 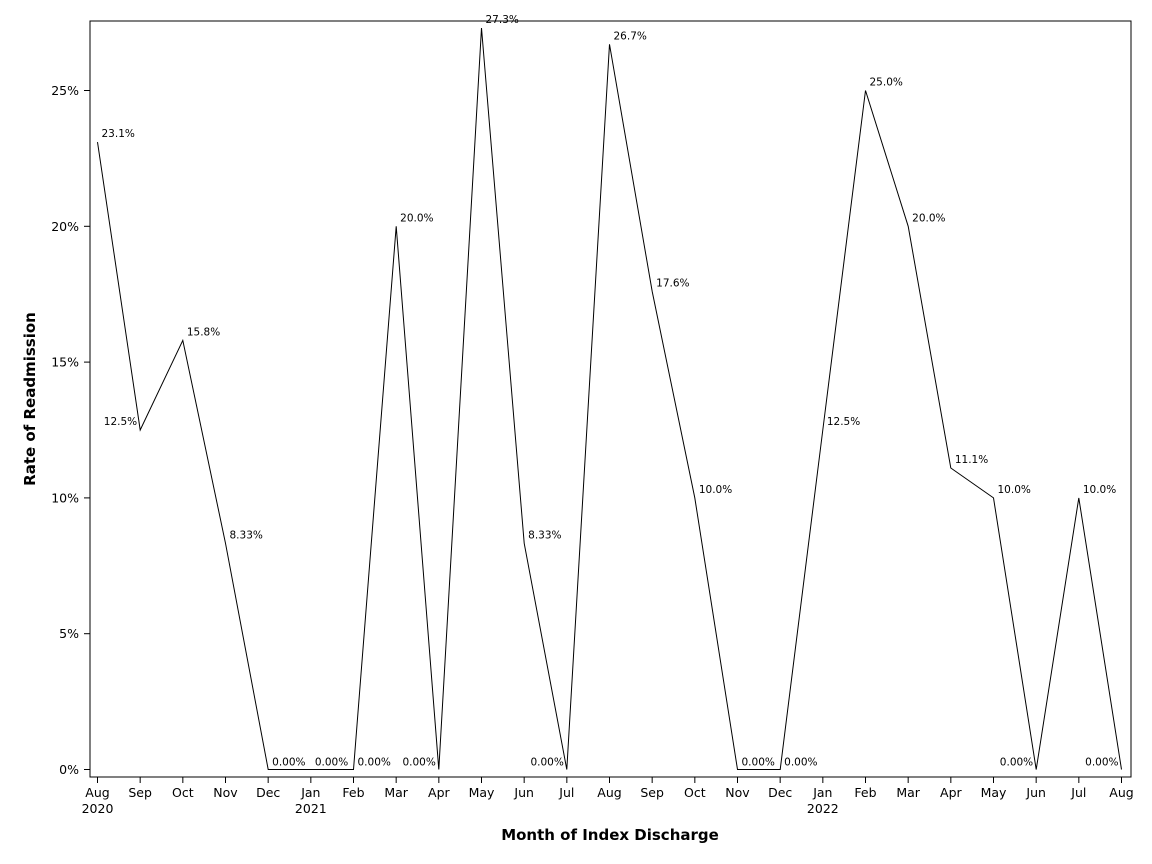 I want to click on data-label: 26.7%, so click(x=630, y=36).